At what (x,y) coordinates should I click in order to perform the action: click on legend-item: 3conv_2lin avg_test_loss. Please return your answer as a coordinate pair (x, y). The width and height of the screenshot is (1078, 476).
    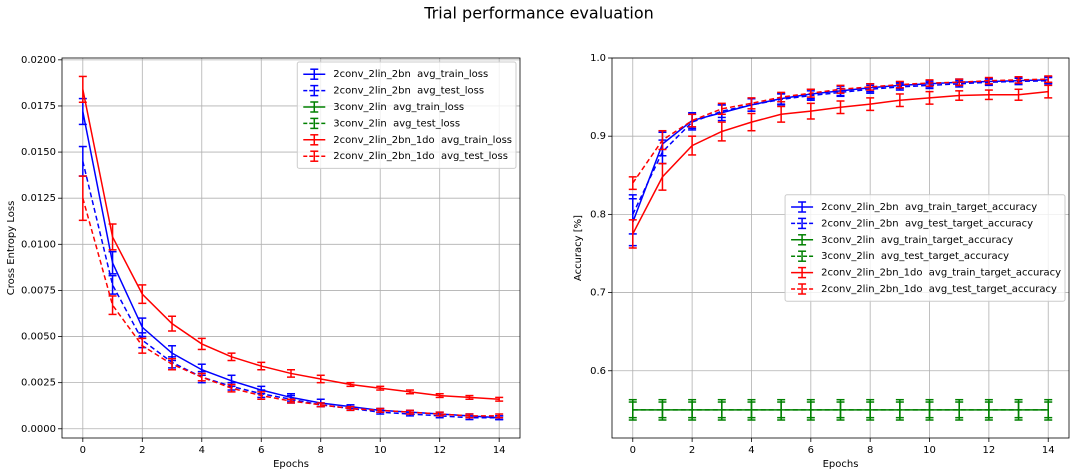
    Looking at the image, I should click on (381, 123).